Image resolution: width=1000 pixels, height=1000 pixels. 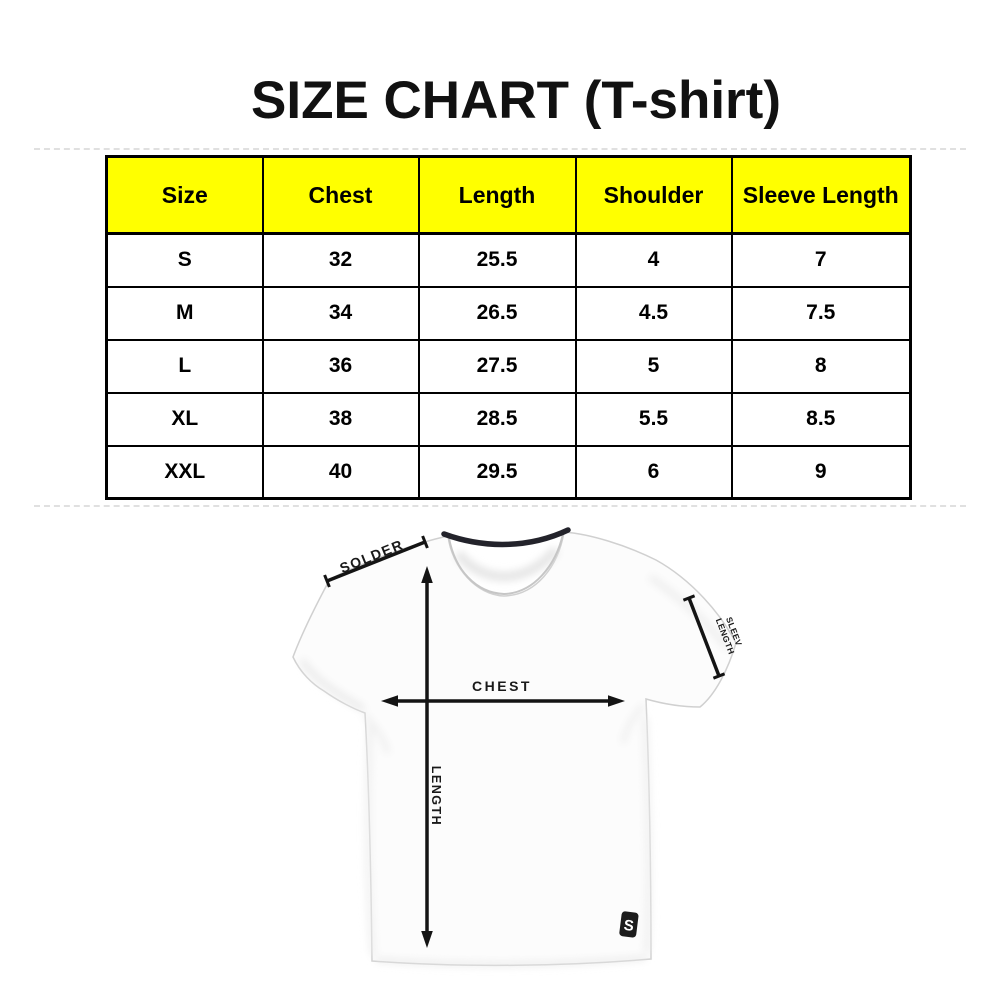 I want to click on cell-sleeve-length: 9, so click(x=821, y=472).